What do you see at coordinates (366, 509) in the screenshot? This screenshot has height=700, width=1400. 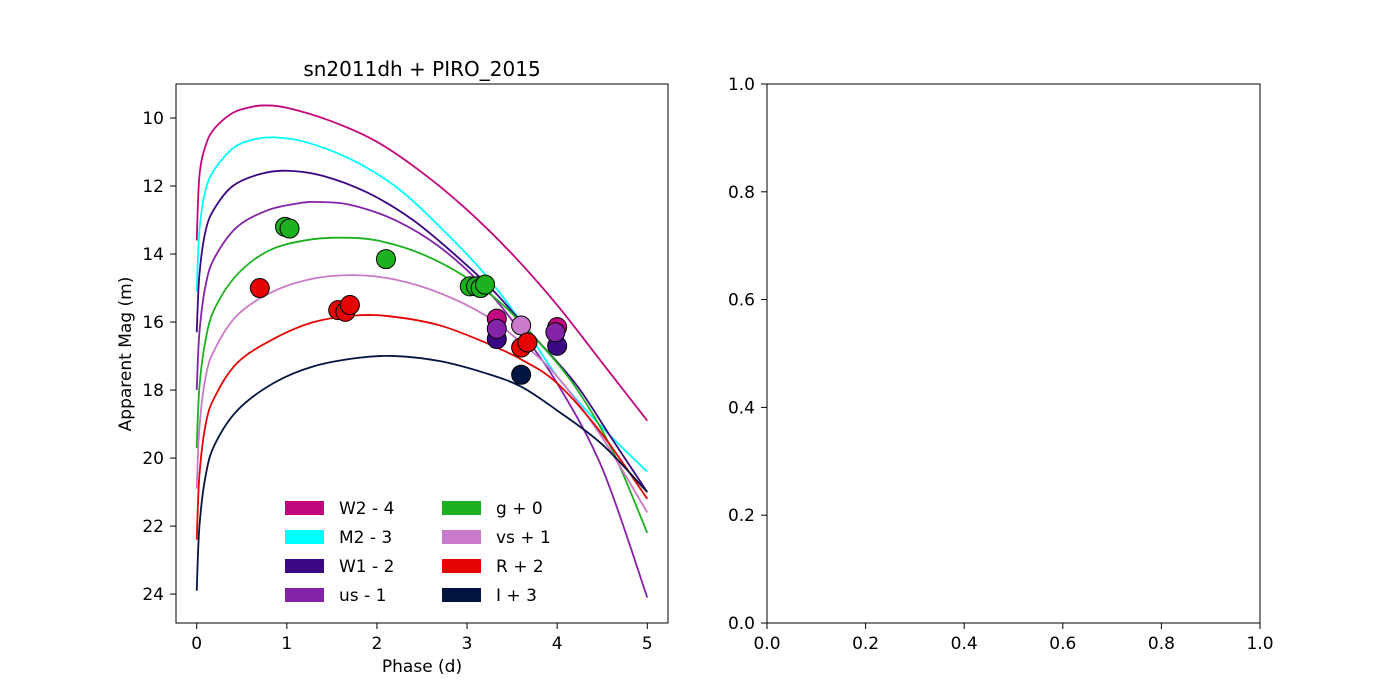 I see `legend-label: W2 - 4` at bounding box center [366, 509].